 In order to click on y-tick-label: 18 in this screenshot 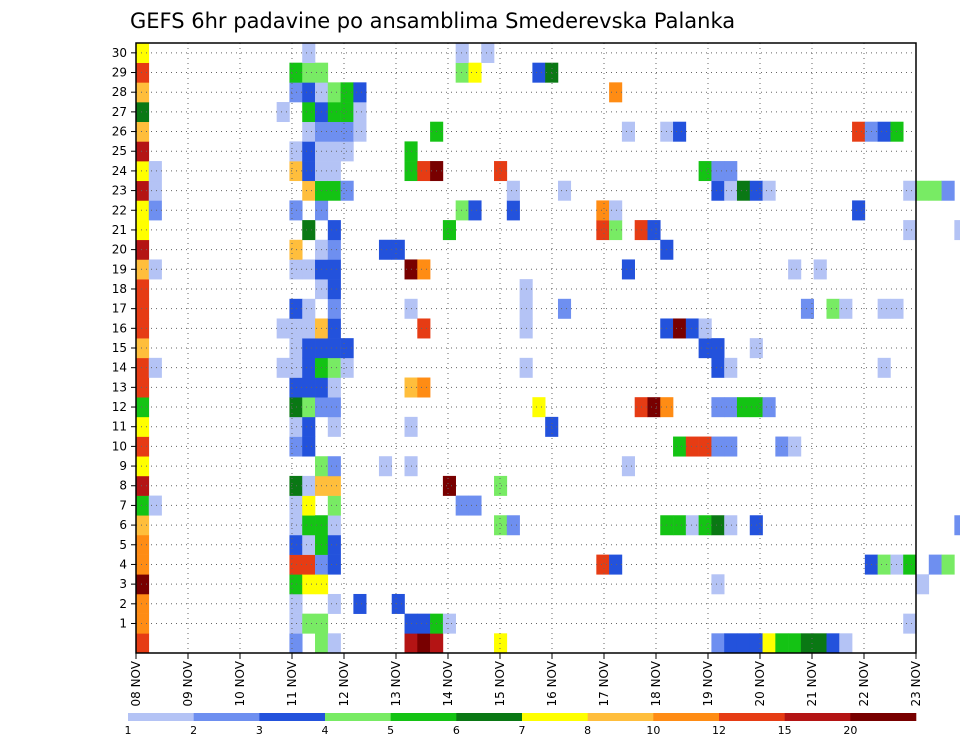, I will do `click(119, 289)`.